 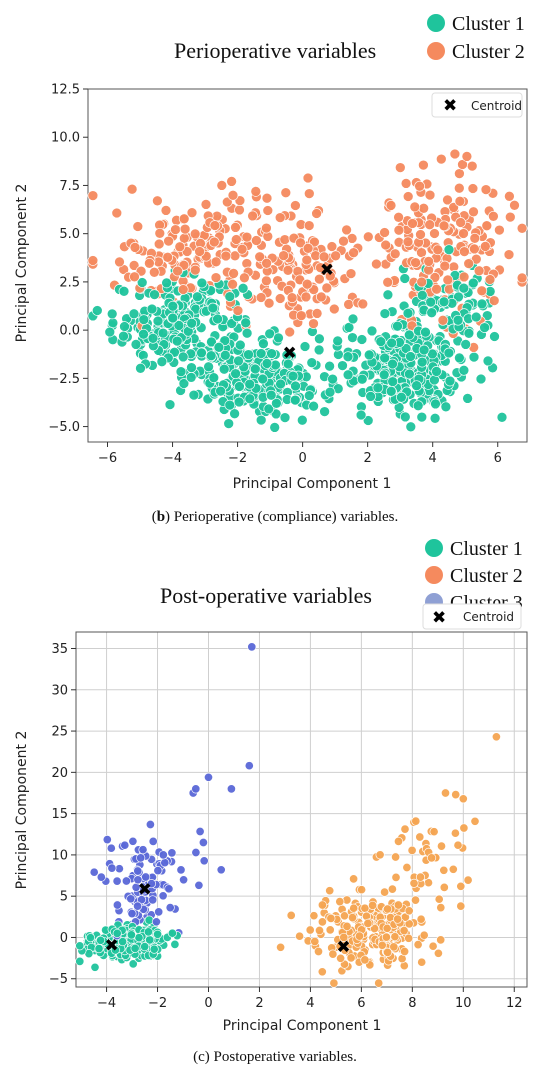 What do you see at coordinates (327, 270) in the screenshot?
I see `chart-b-centroid-1: ✖` at bounding box center [327, 270].